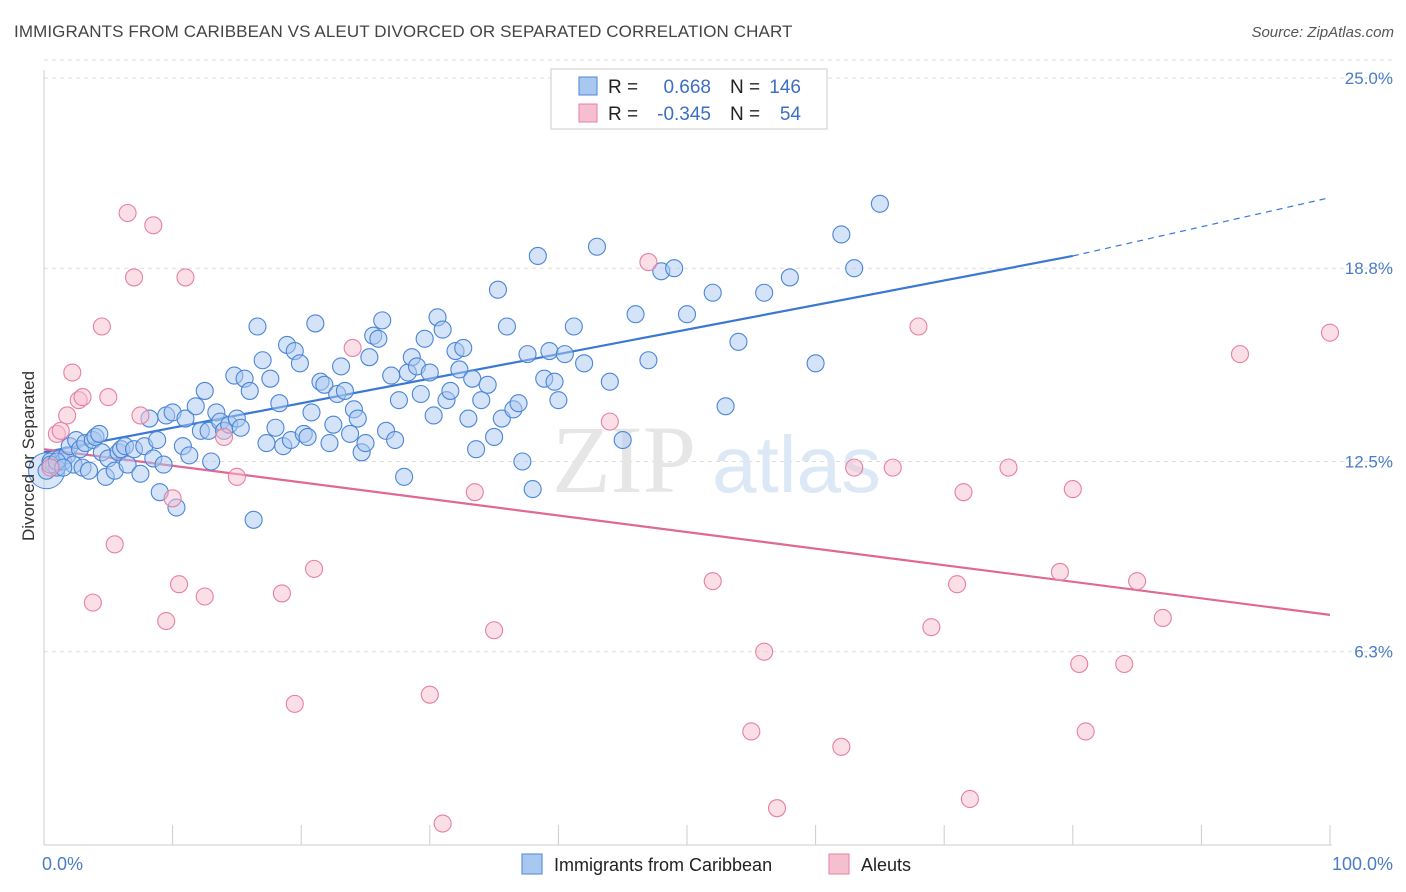 This screenshot has height=892, width=1406. What do you see at coordinates (716, 864) in the screenshot?
I see `bottom-legend: Immigrants from Caribbean Aleuts` at bounding box center [716, 864].